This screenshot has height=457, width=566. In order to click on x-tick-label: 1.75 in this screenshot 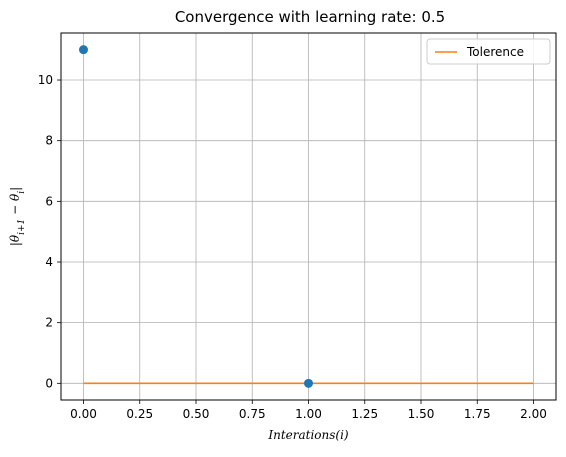, I will do `click(477, 414)`.